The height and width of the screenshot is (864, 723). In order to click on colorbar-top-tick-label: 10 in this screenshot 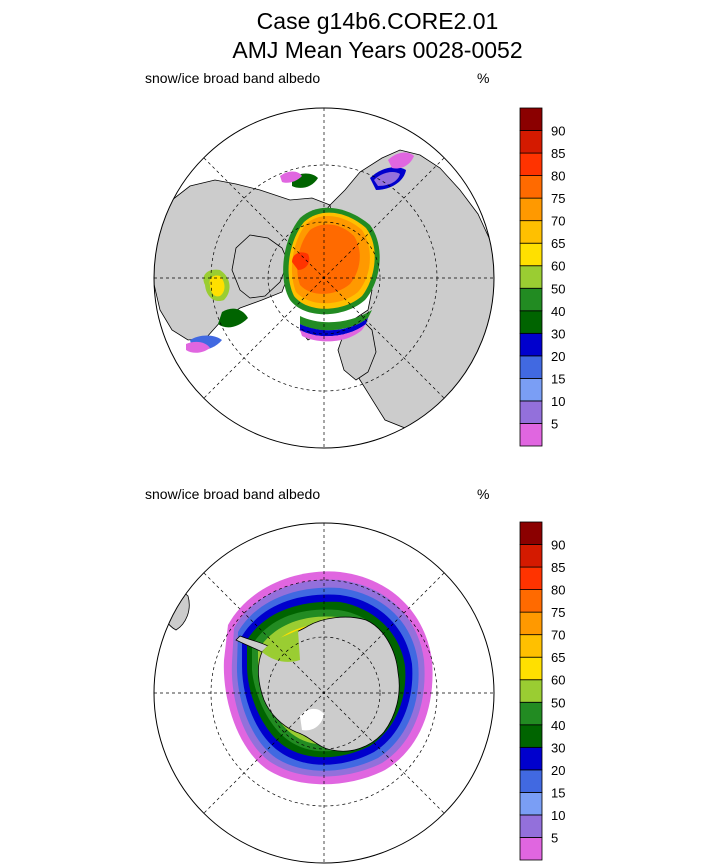, I will do `click(558, 401)`.